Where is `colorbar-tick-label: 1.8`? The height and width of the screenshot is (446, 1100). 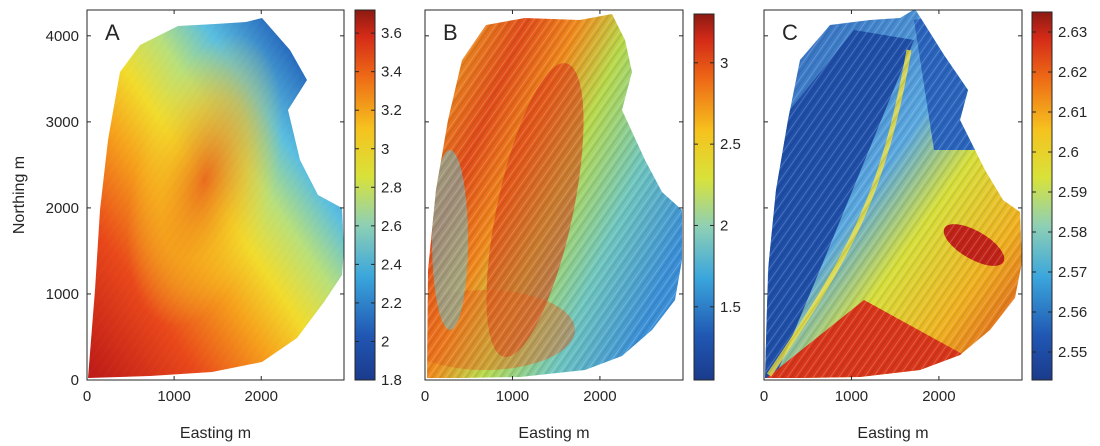 colorbar-tick-label: 1.8 is located at coordinates (391, 380).